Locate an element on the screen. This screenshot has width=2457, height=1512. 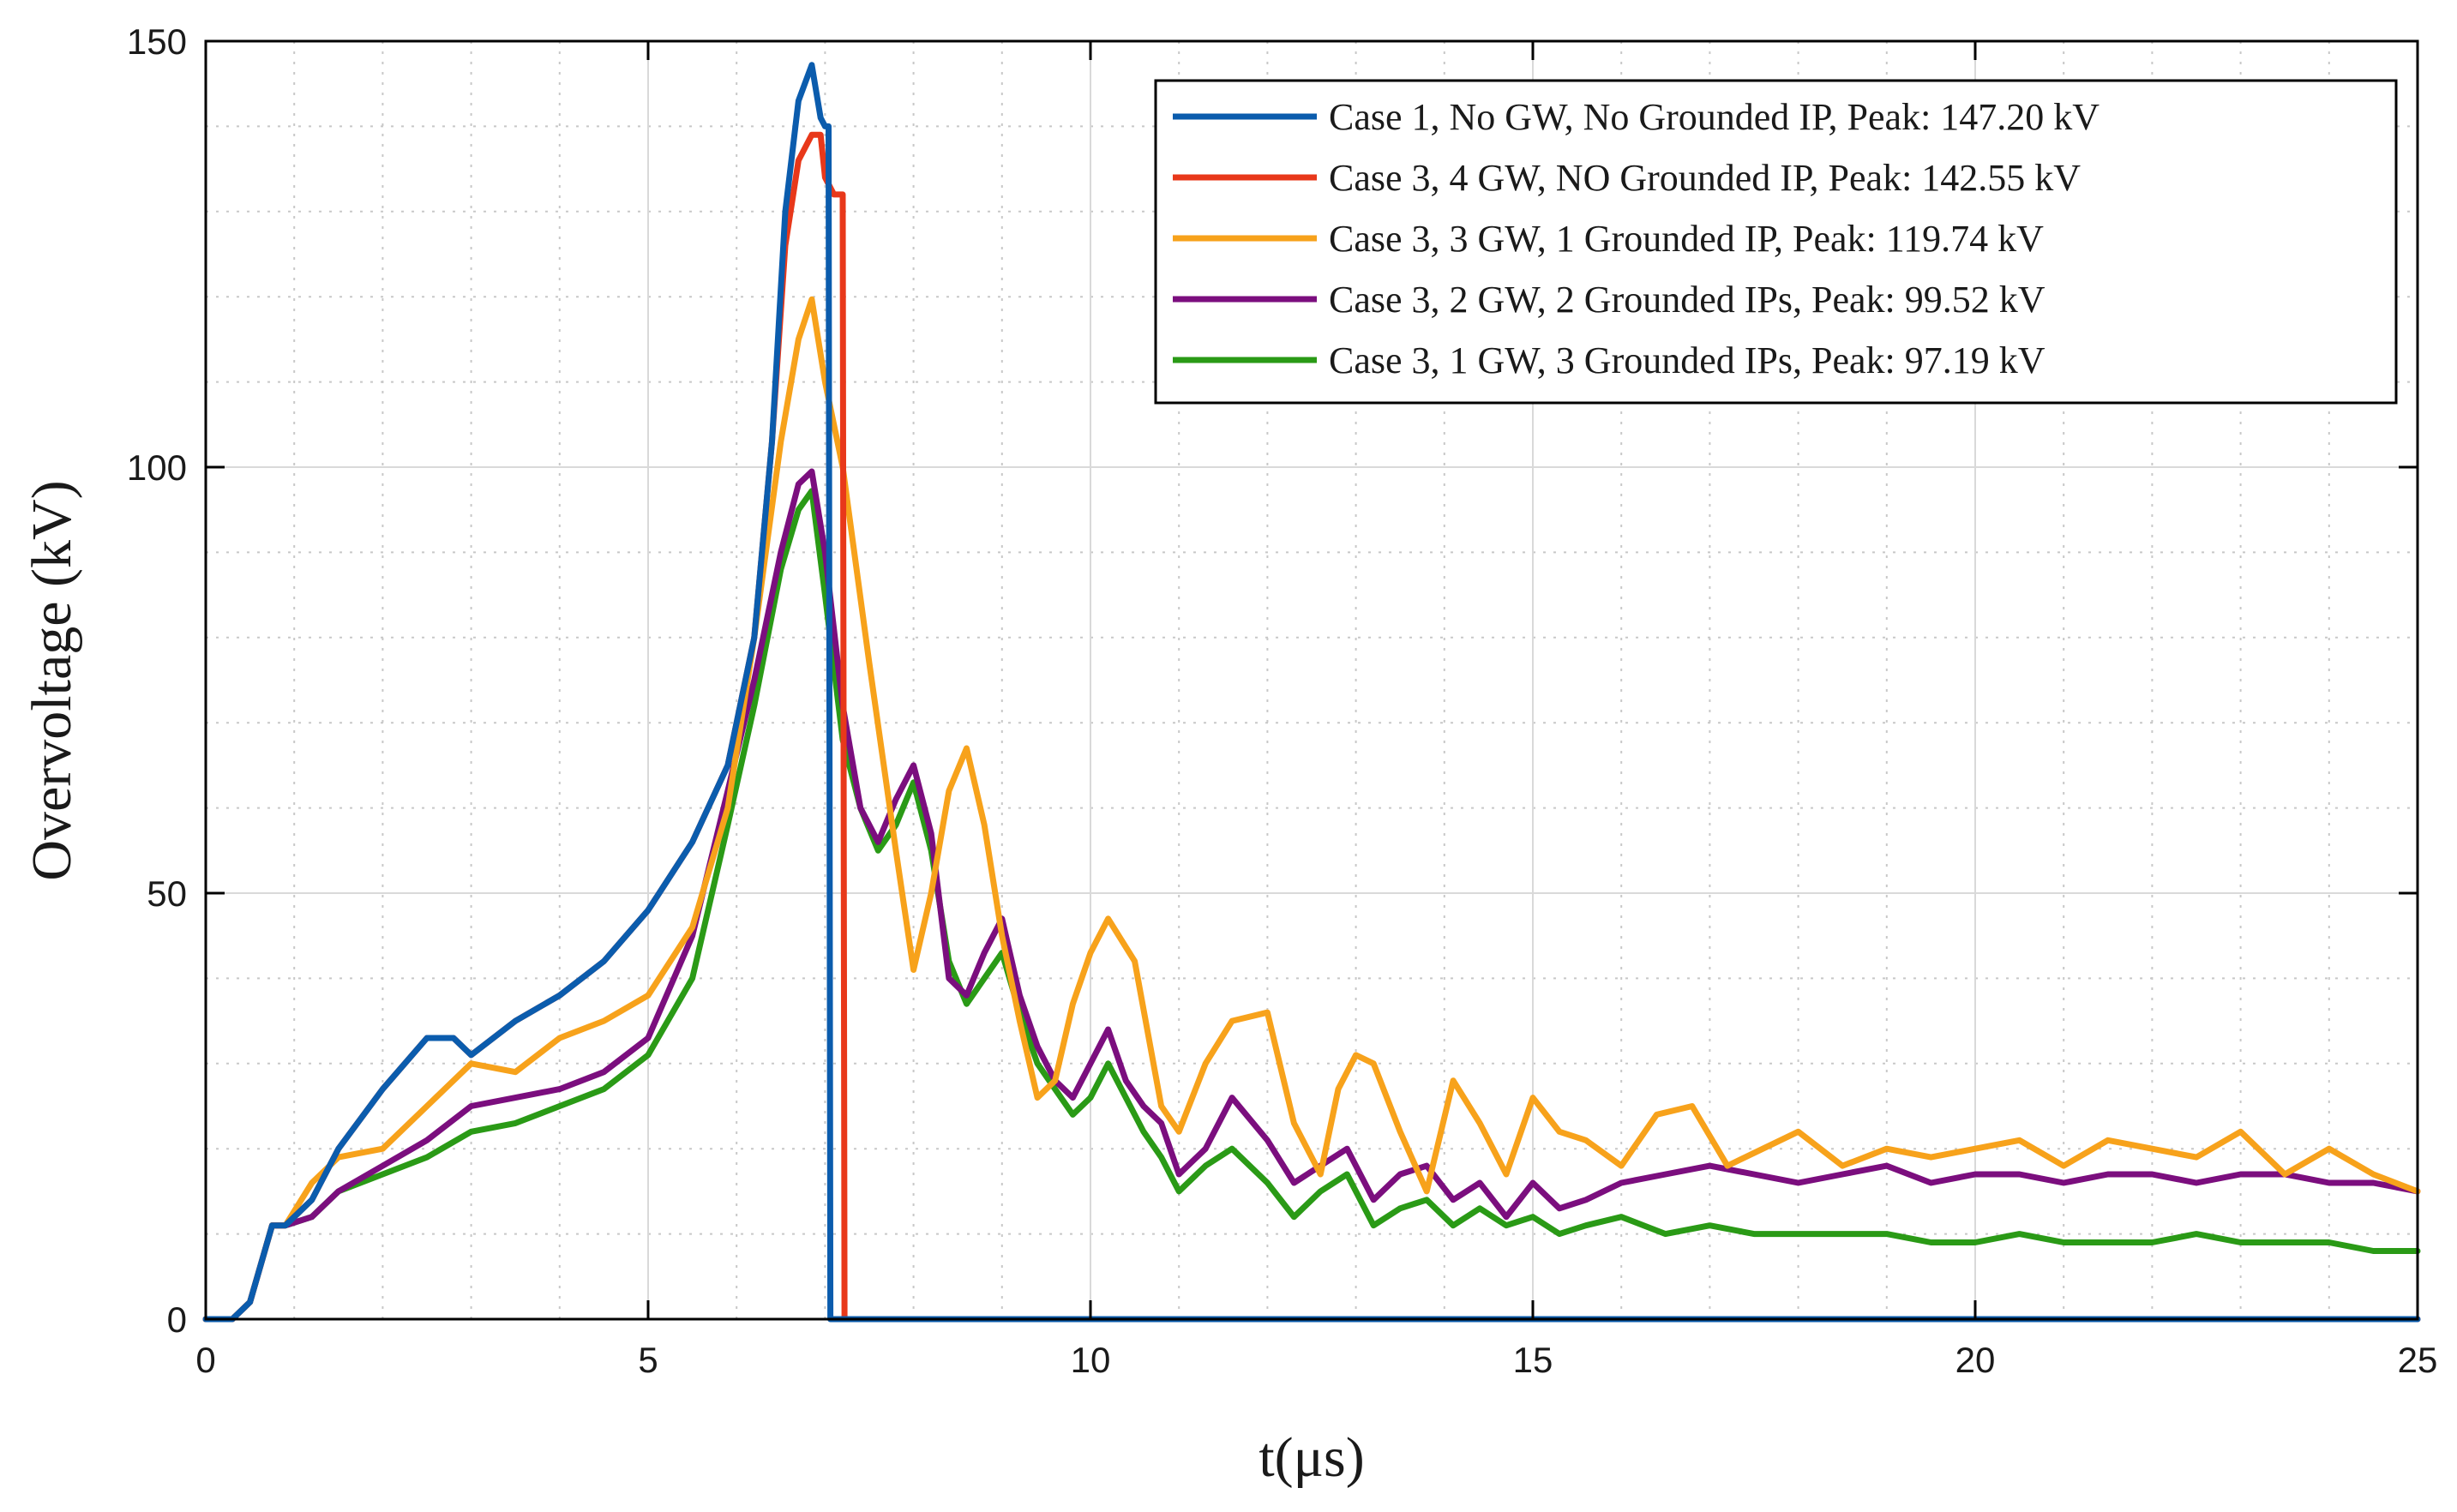
x-tick-label: 5 is located at coordinates (648, 1360).